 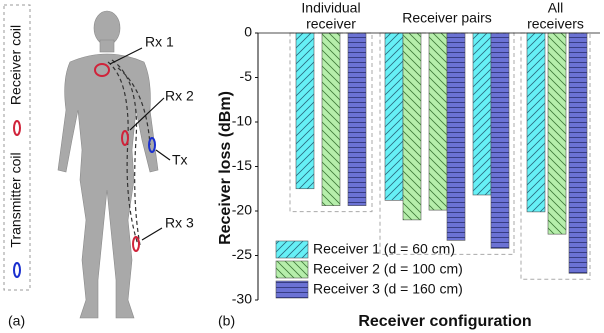 What do you see at coordinates (242, 254) in the screenshot?
I see `y-tick-label: -25` at bounding box center [242, 254].